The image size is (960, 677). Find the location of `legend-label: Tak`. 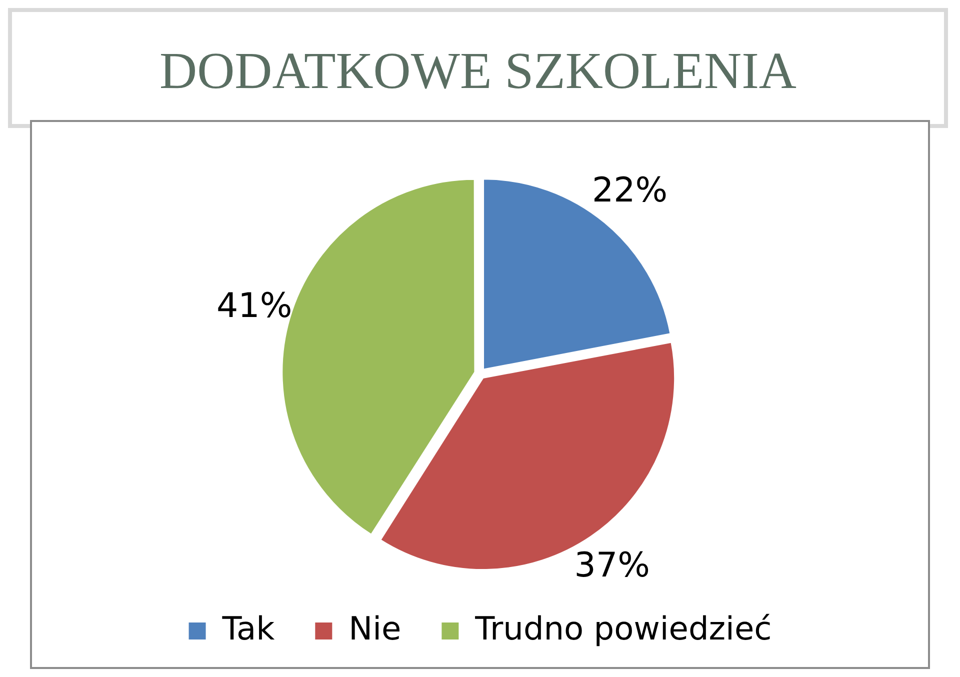

legend-label: Tak is located at coordinates (248, 628).